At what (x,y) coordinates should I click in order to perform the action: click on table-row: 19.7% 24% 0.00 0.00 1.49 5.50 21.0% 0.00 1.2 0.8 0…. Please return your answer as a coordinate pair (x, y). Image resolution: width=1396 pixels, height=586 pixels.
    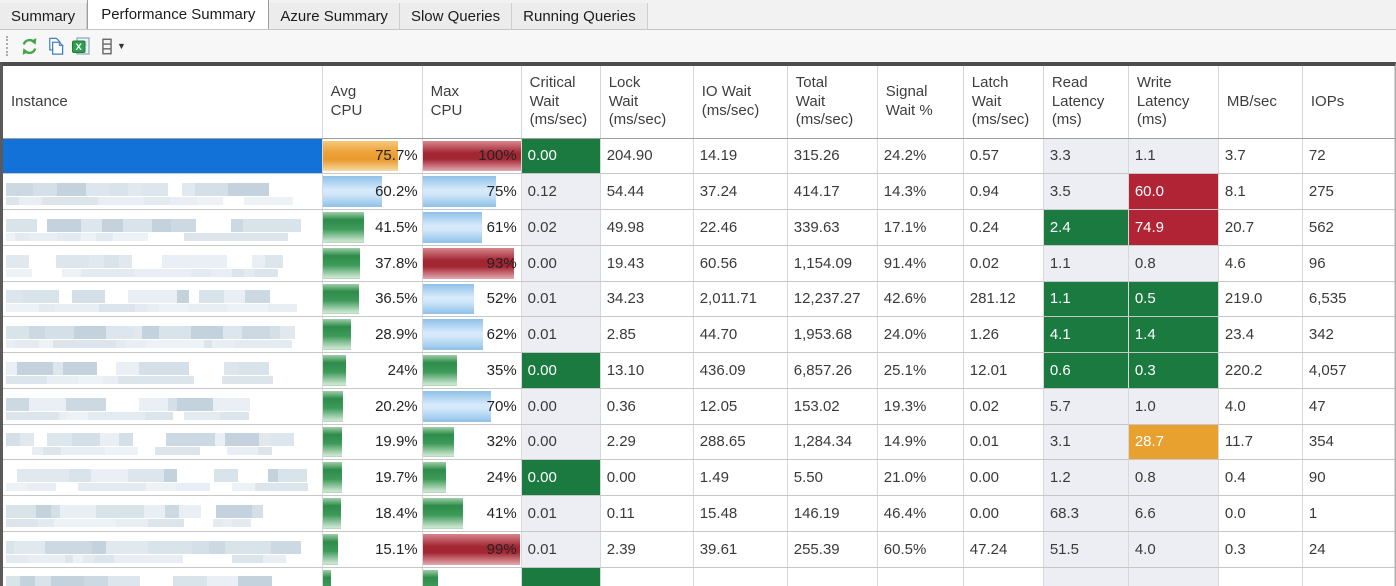
    Looking at the image, I should click on (699, 477).